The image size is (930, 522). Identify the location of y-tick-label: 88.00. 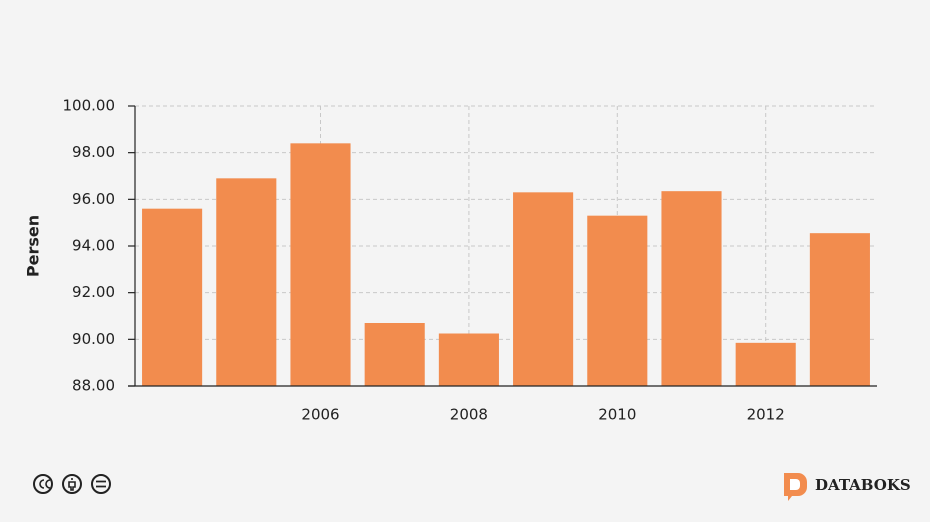
(93, 386).